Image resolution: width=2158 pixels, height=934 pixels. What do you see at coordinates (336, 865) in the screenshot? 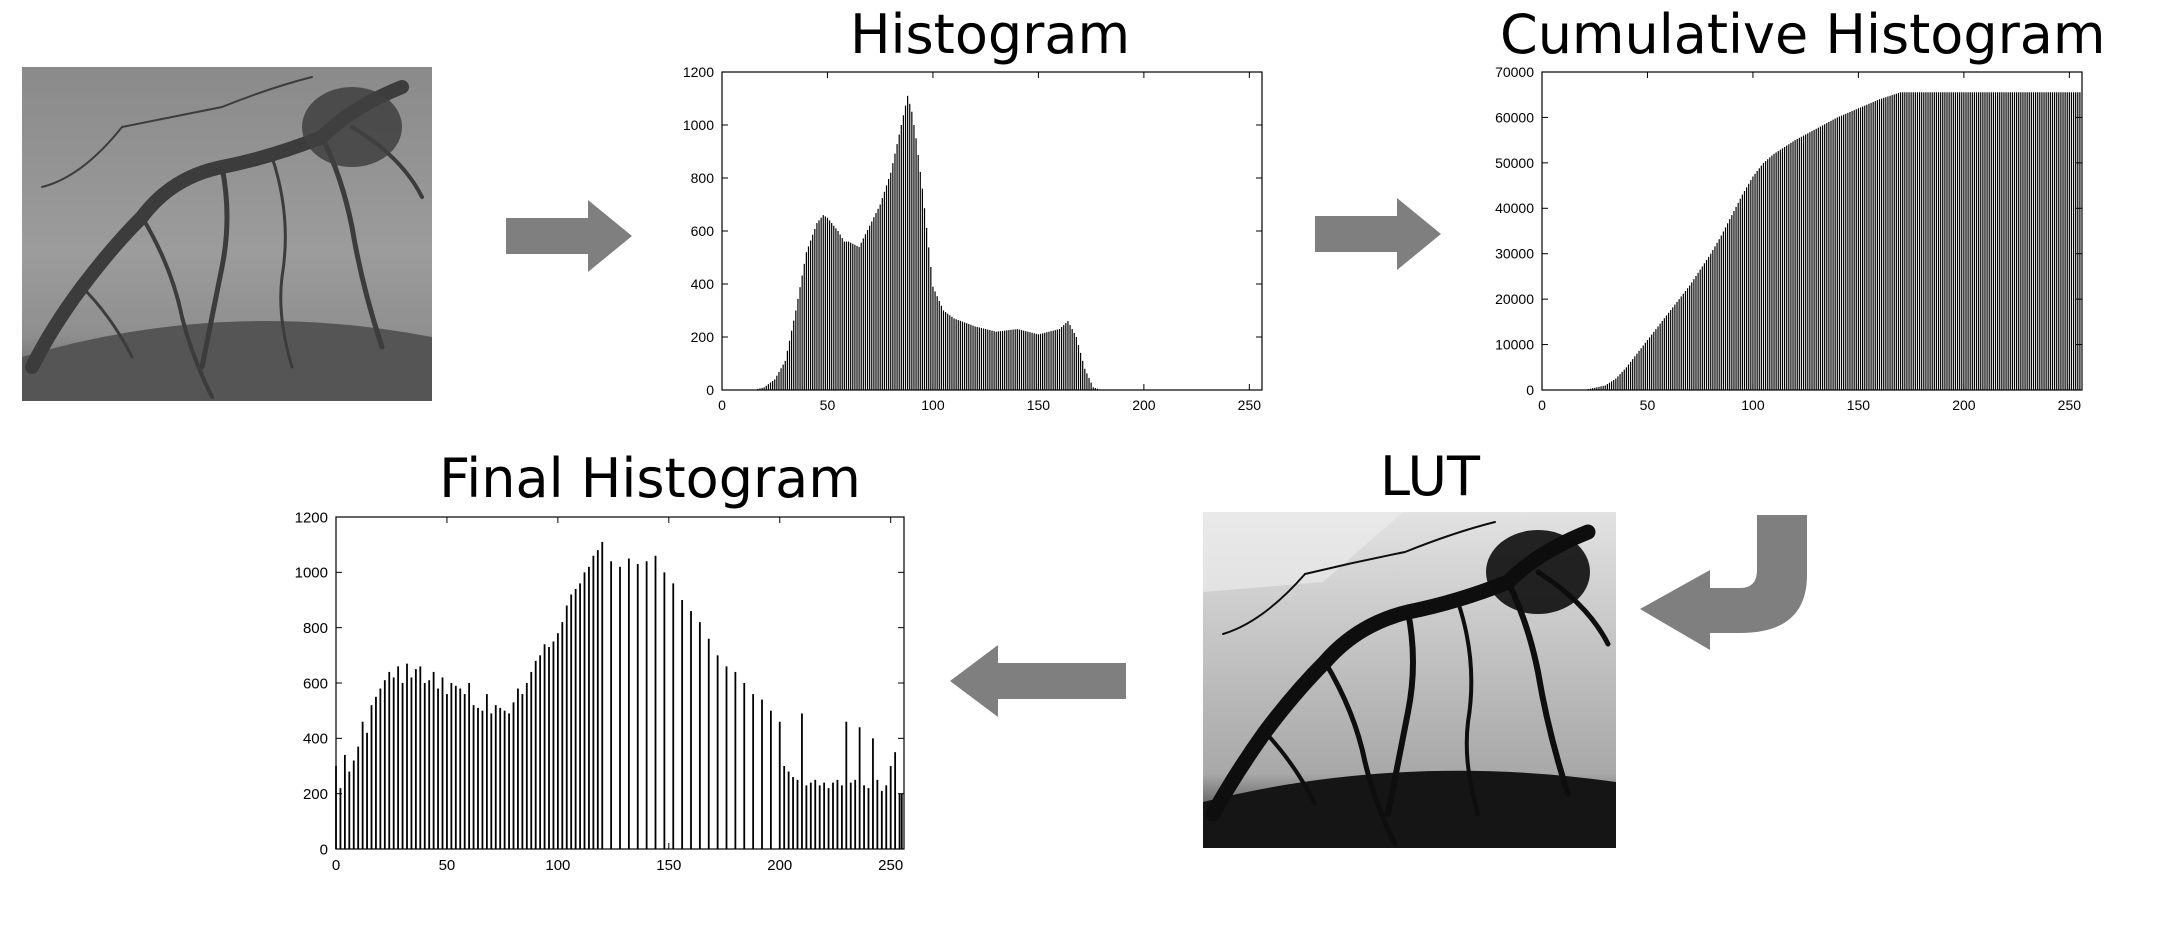
I see `x-tick-label: 0` at bounding box center [336, 865].